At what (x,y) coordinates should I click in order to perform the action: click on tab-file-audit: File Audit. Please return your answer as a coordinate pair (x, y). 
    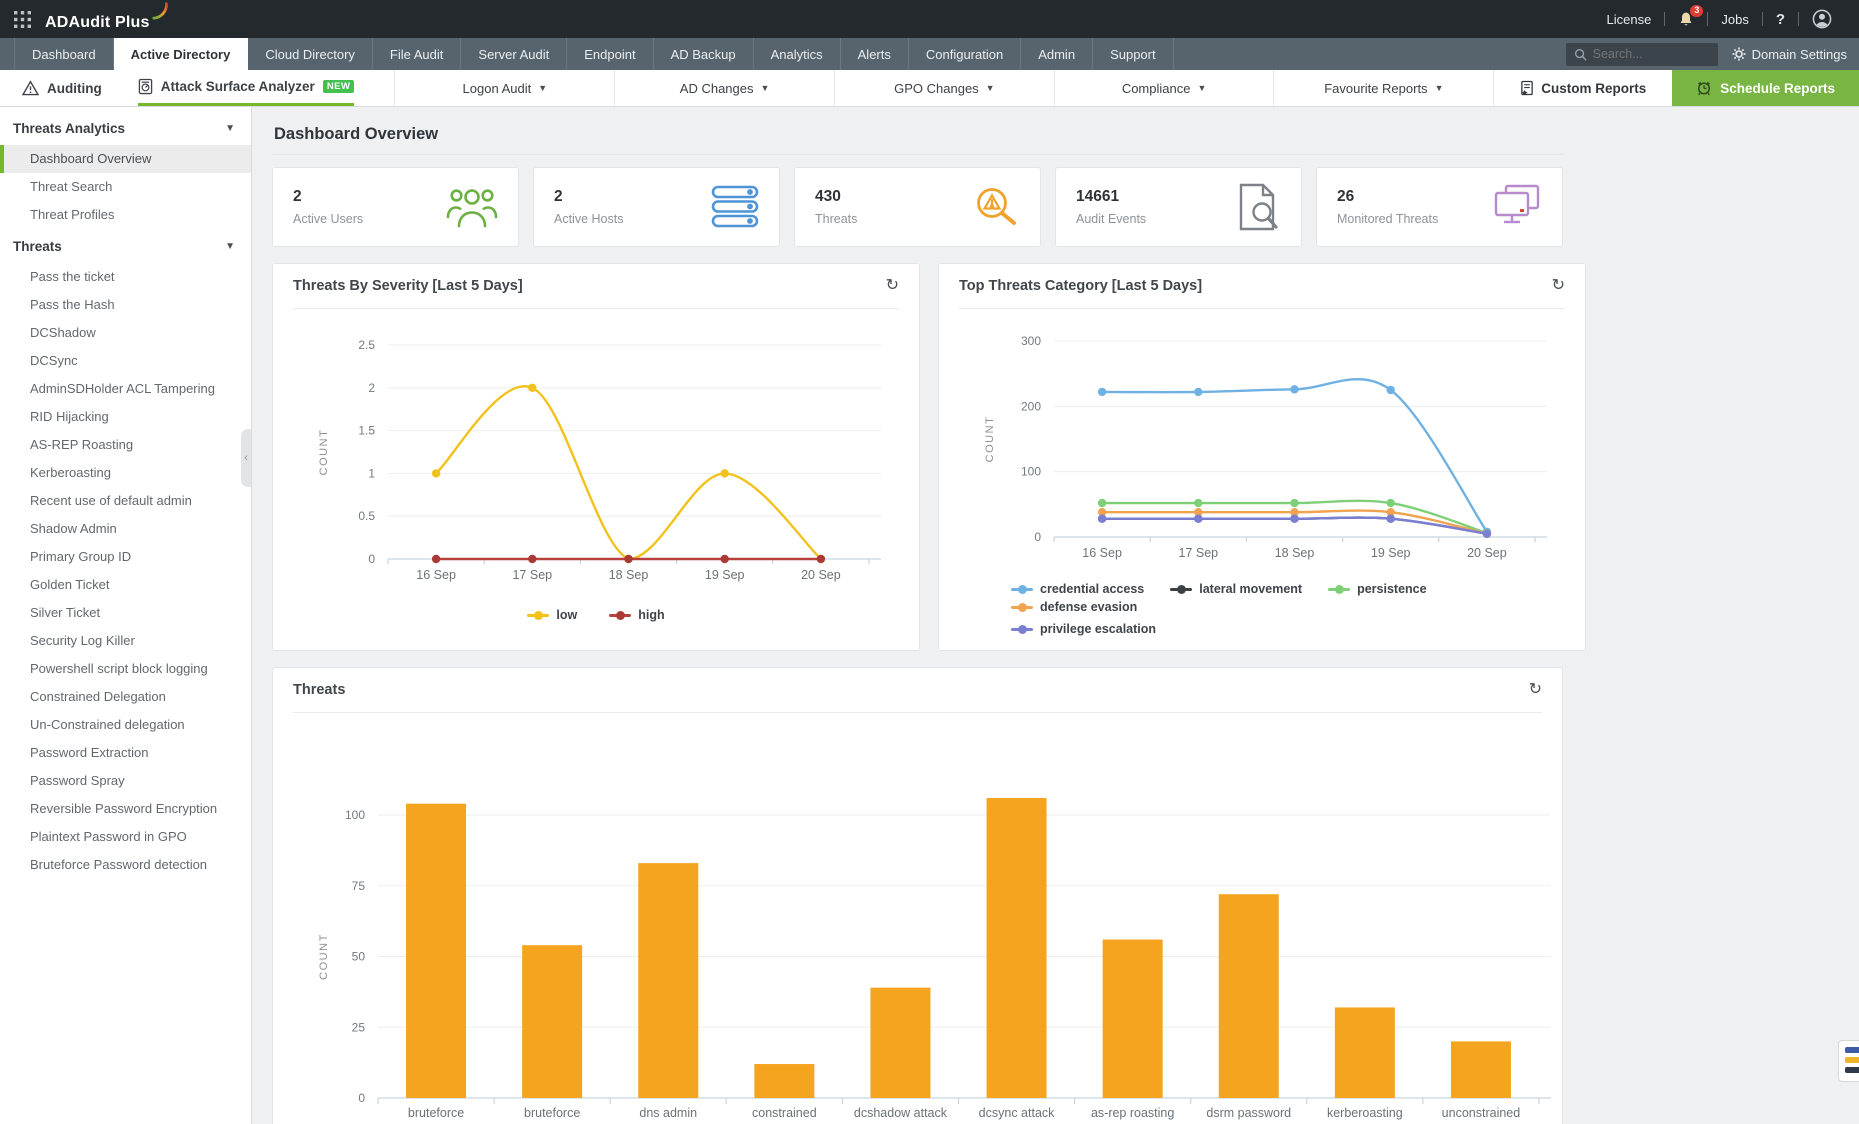
    Looking at the image, I should click on (417, 54).